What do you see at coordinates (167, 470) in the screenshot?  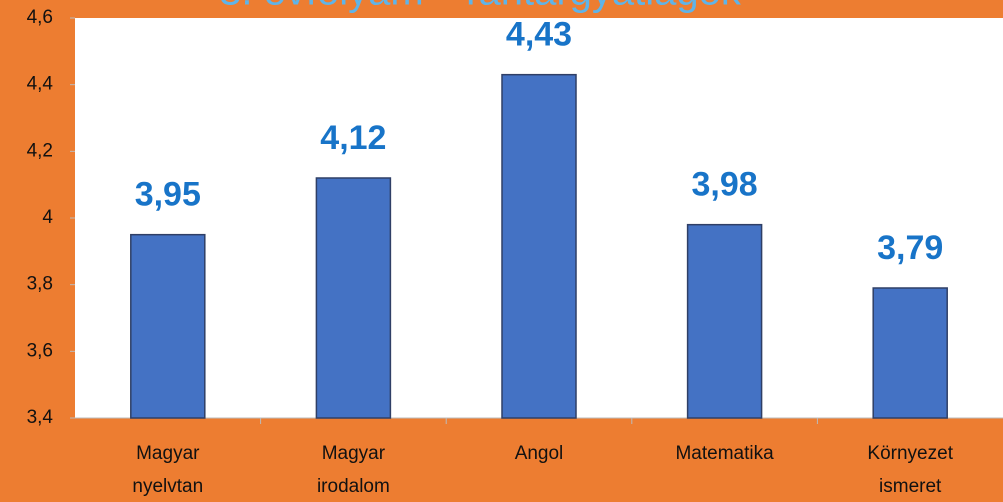 I see `x-tick-label: Magyar nyelvtan` at bounding box center [167, 470].